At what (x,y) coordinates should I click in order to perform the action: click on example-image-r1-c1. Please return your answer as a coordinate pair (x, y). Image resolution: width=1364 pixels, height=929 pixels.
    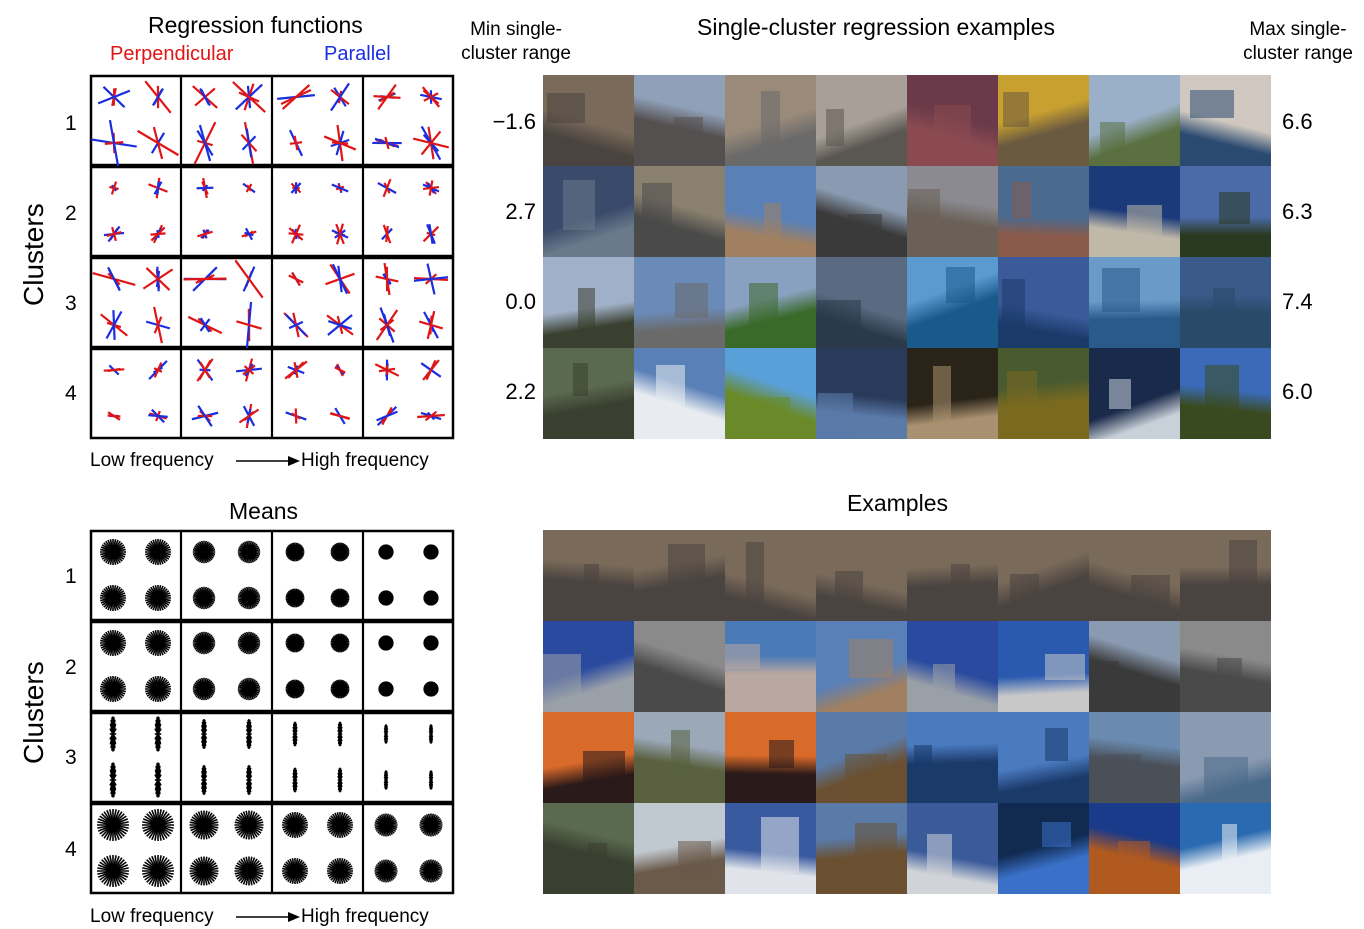
    Looking at the image, I should click on (588, 575).